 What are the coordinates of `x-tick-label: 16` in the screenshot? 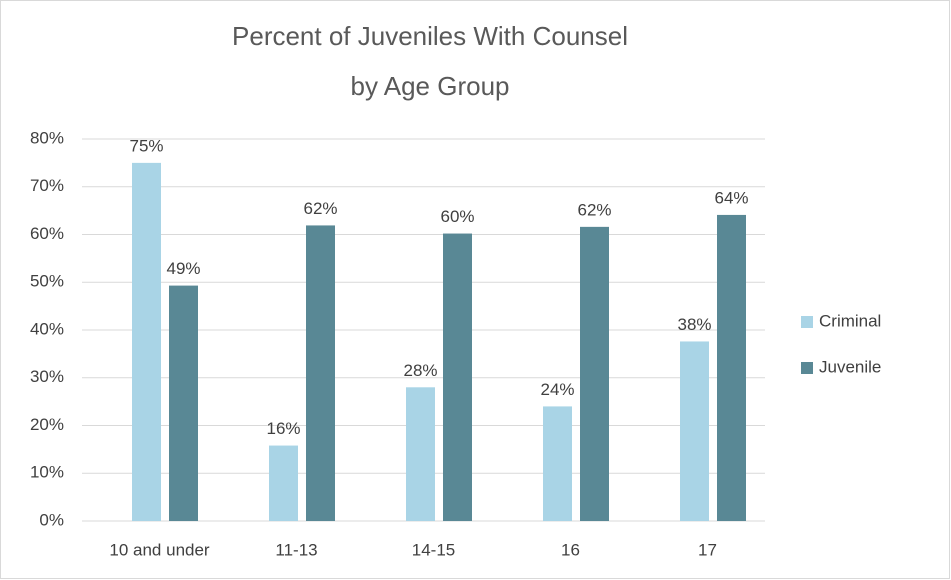 It's located at (570, 549).